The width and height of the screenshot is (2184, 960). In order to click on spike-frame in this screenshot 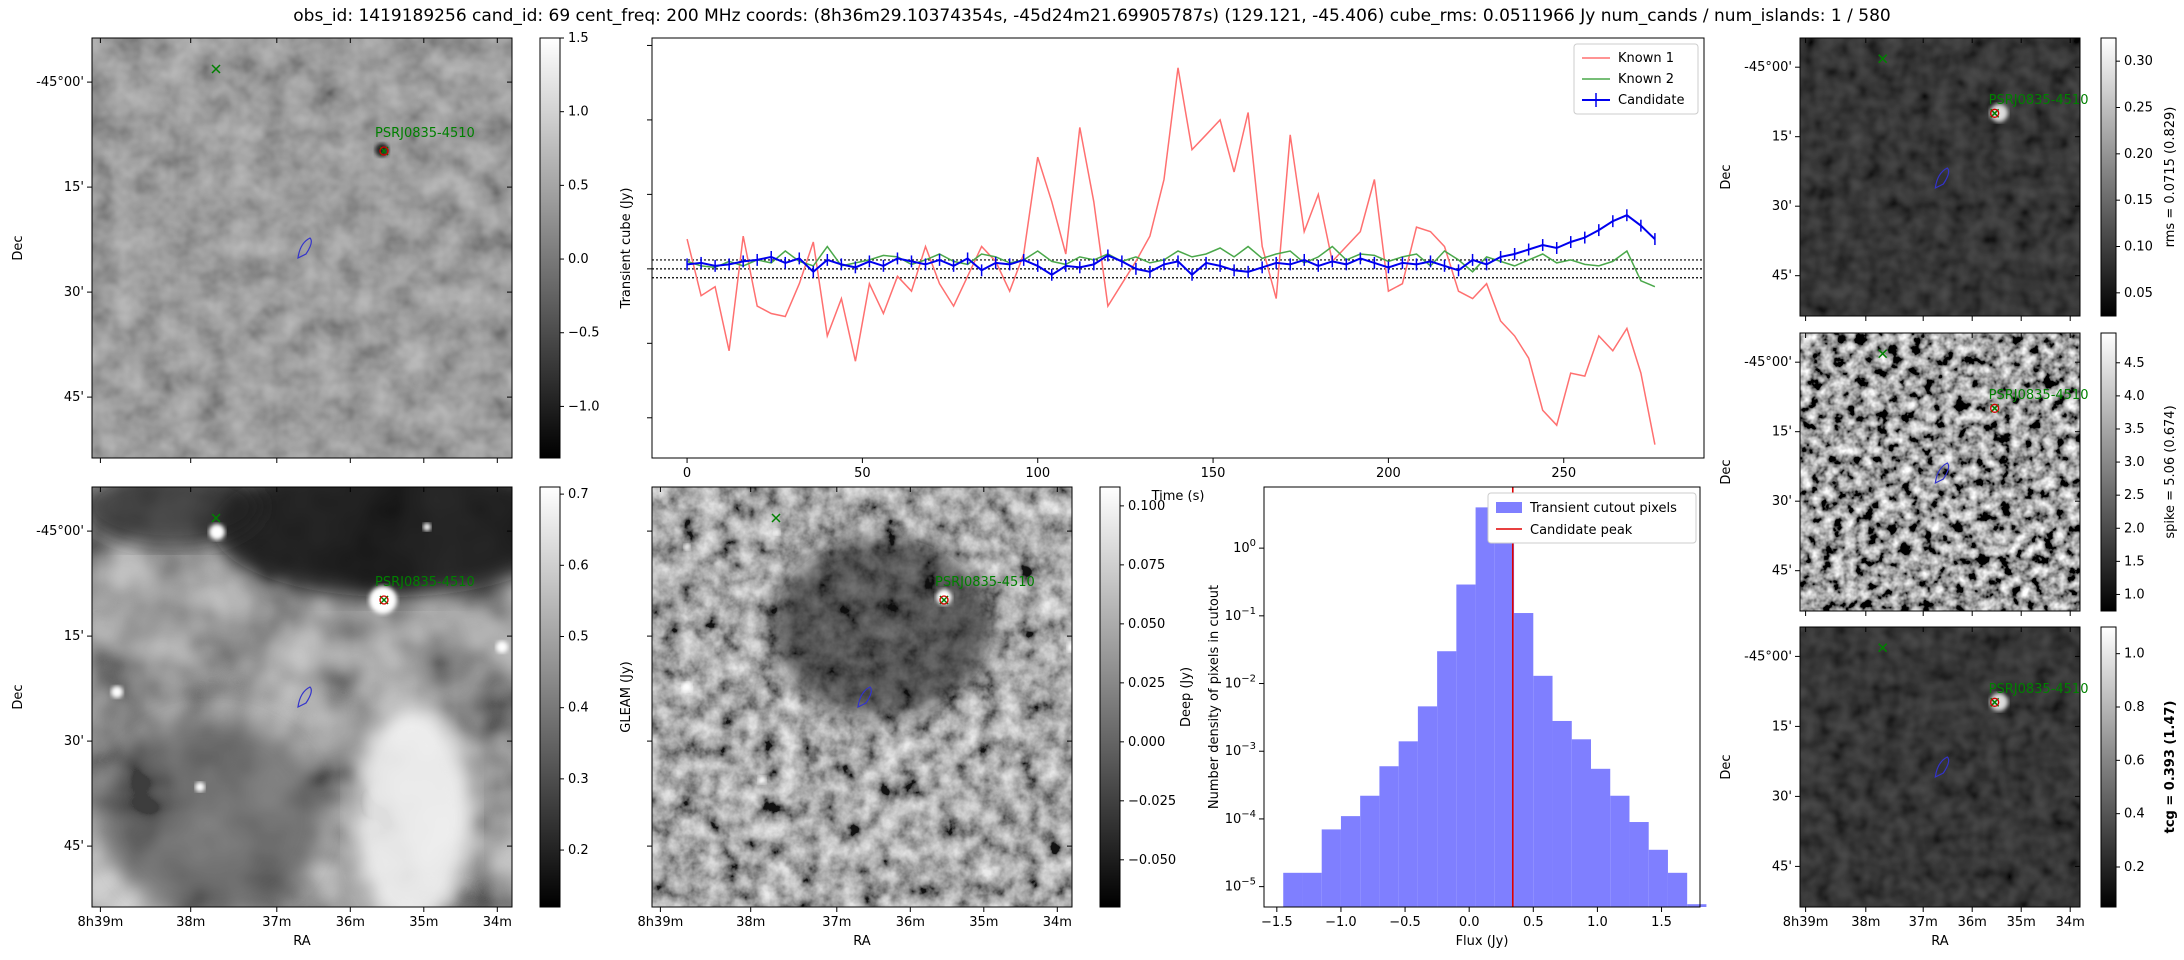, I will do `click(1940, 472)`.